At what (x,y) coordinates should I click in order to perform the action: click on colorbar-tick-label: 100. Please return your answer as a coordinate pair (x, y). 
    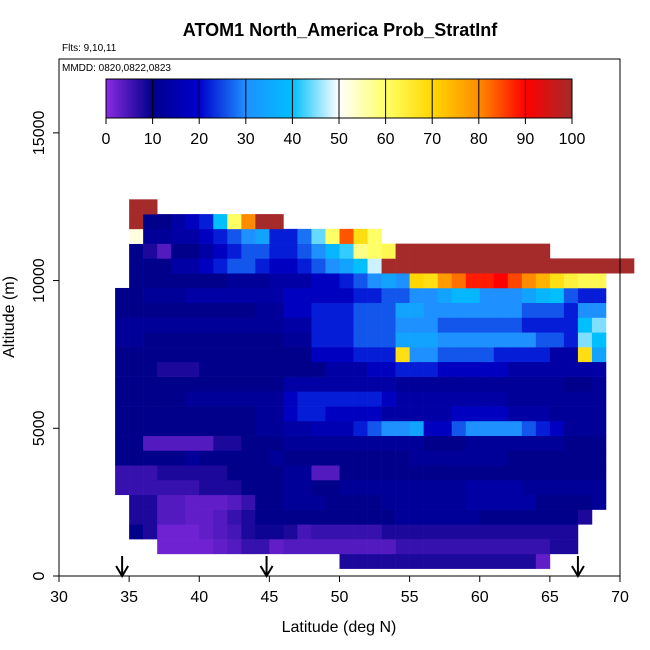
    Looking at the image, I should click on (572, 139).